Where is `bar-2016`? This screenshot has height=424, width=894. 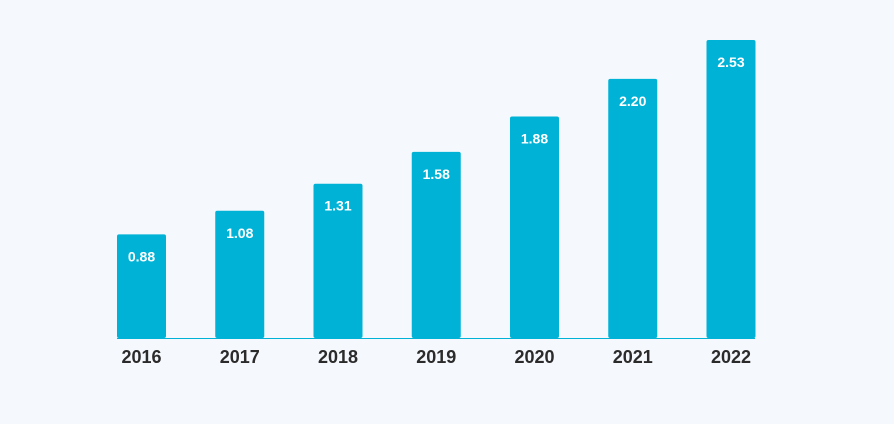
bar-2016 is located at coordinates (141, 286).